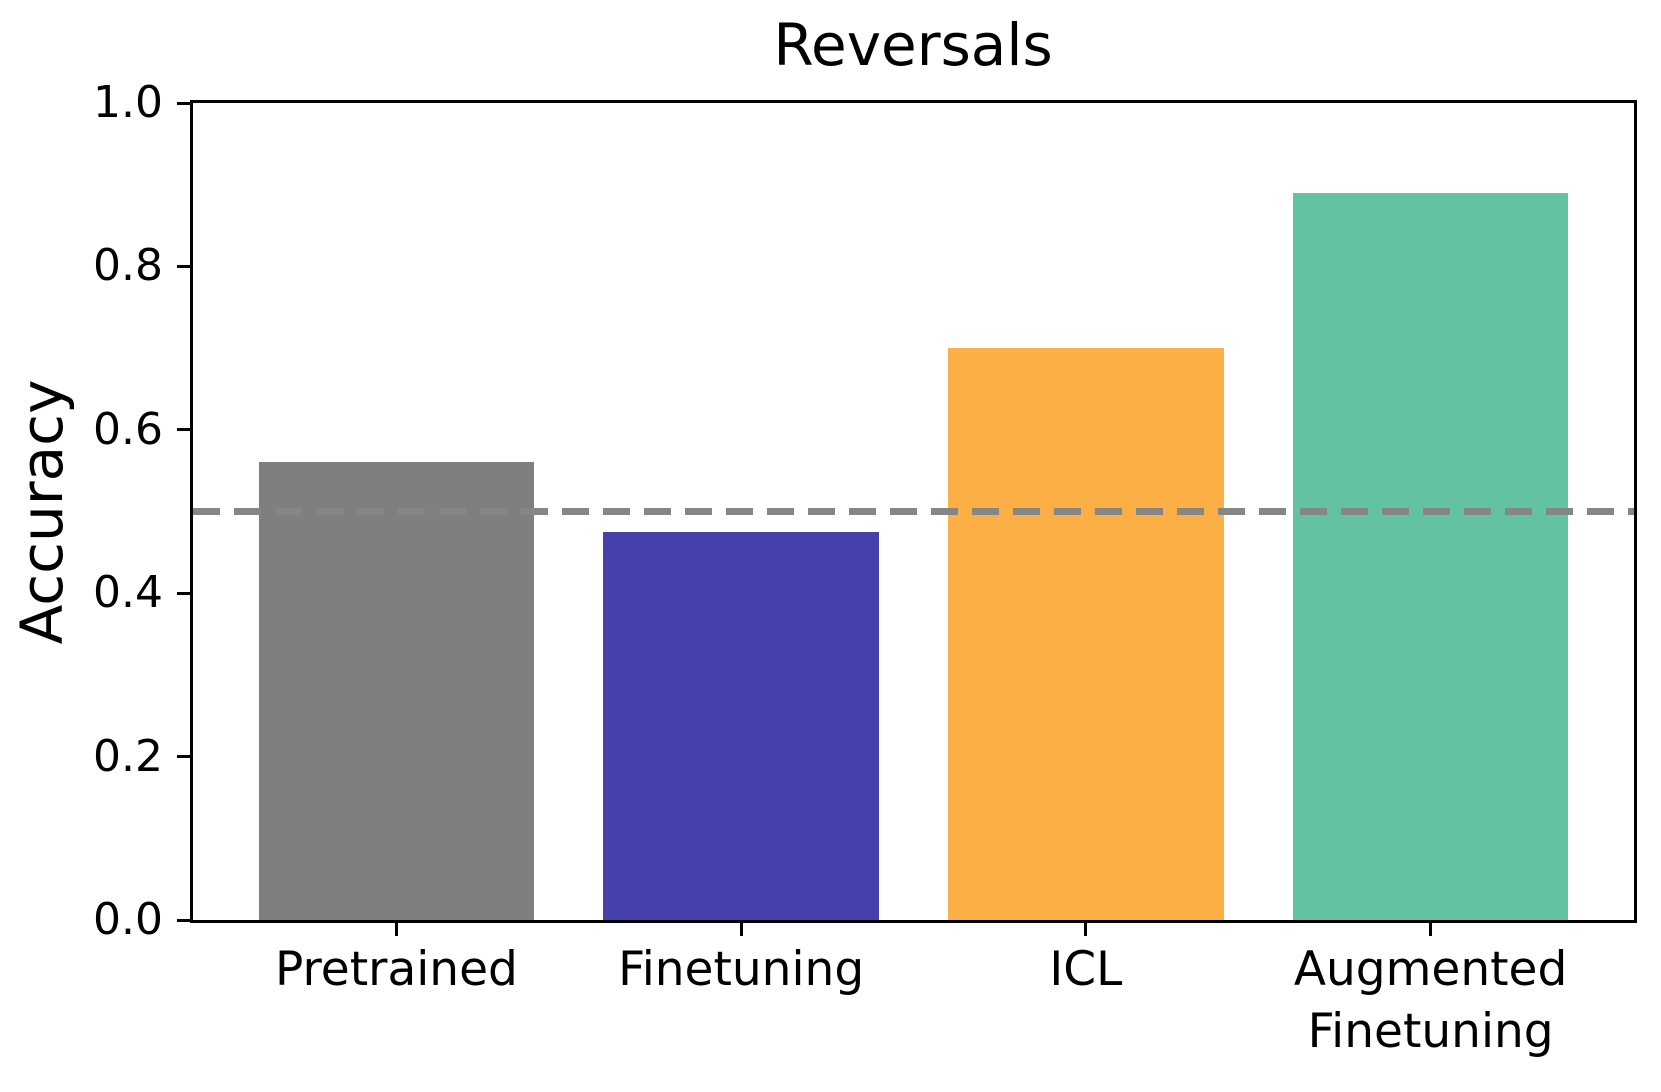  What do you see at coordinates (1086, 929) in the screenshot?
I see `x-tick-icl` at bounding box center [1086, 929].